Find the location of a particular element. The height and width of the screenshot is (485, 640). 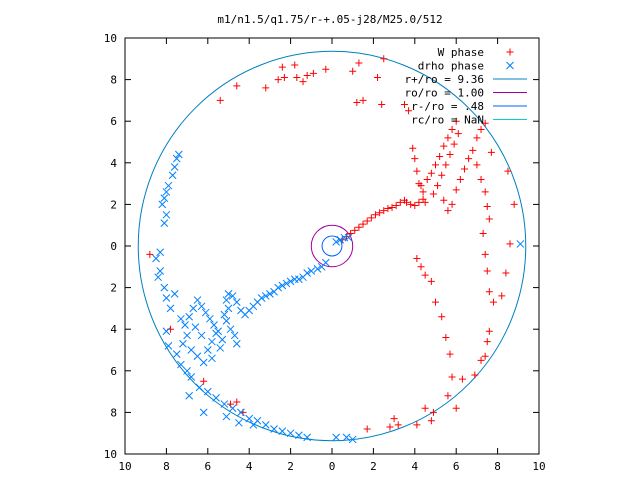

legend-label: r+/ro = 9.36 is located at coordinates (444, 79).